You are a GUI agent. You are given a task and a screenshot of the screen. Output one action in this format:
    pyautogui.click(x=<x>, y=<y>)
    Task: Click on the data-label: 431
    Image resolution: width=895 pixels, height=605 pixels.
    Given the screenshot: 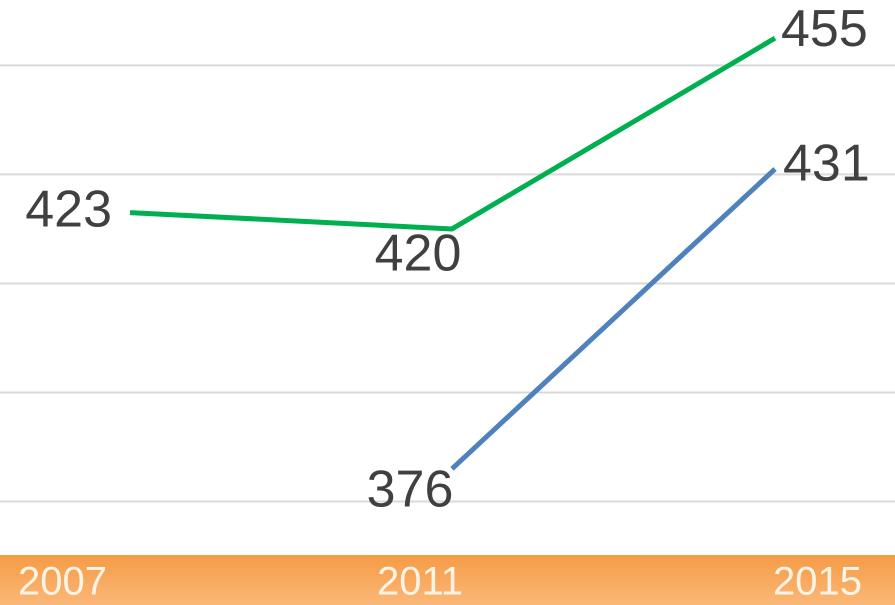 What is the action you would take?
    pyautogui.click(x=826, y=164)
    